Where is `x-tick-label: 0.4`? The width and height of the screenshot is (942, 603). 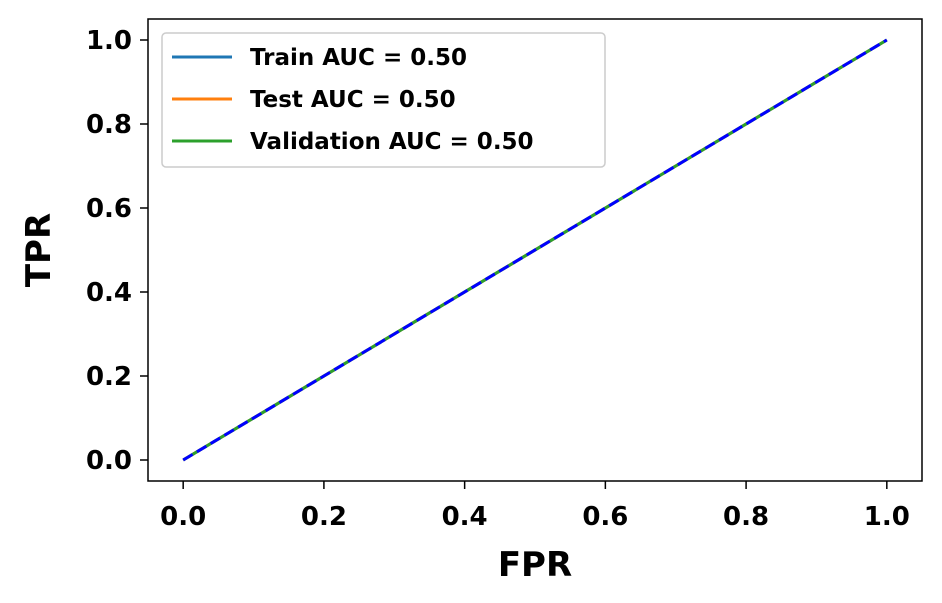 x-tick-label: 0.4 is located at coordinates (465, 517).